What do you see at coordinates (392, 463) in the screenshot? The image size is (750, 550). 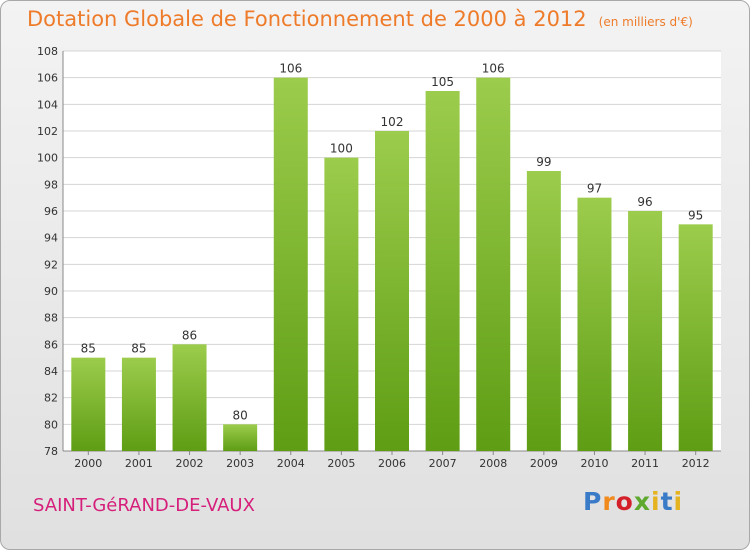 I see `x-tick-label: 2006` at bounding box center [392, 463].